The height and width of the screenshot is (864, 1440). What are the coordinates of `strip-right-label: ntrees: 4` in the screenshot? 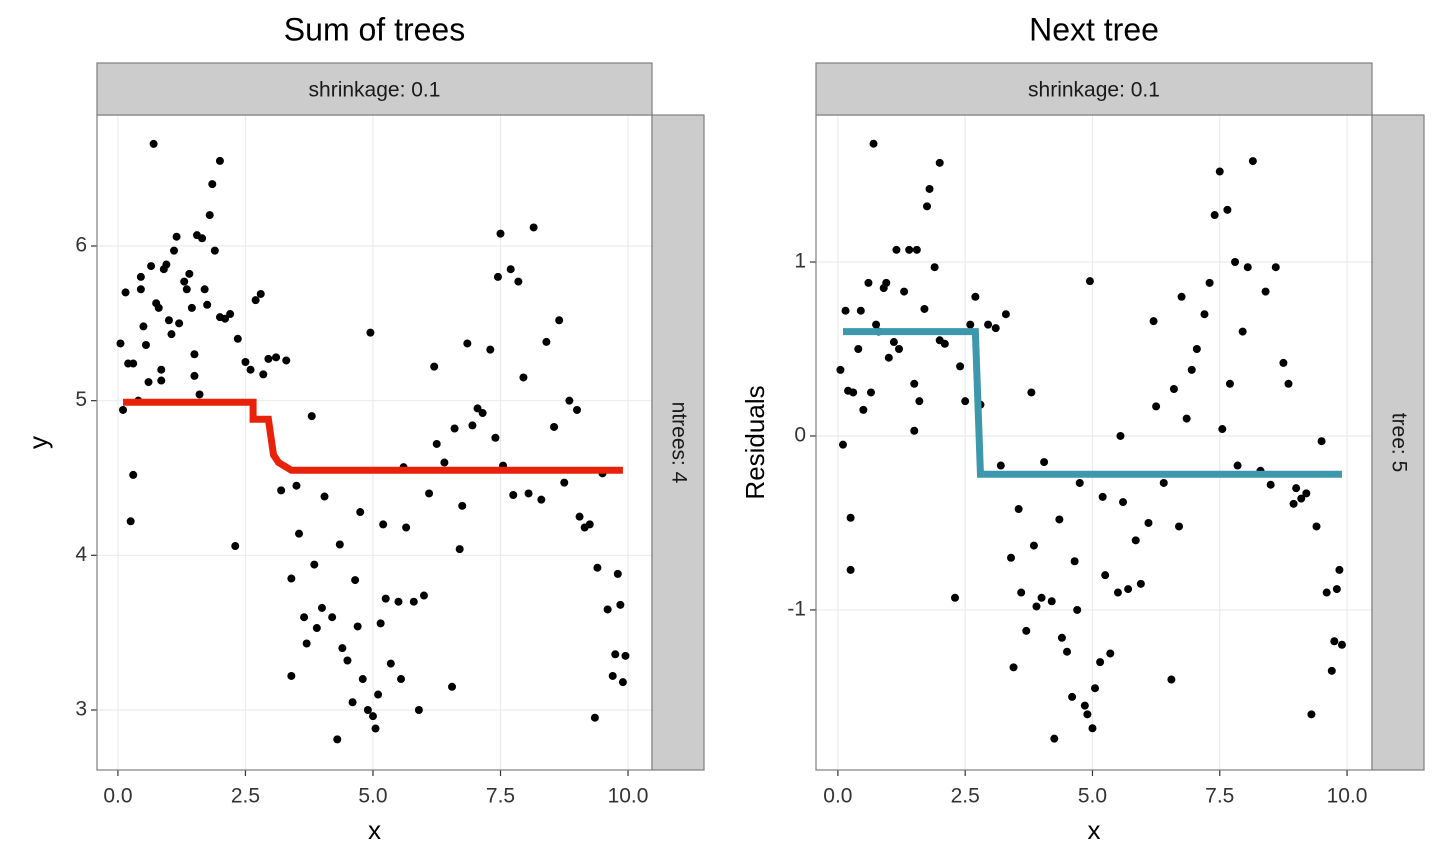 It's located at (678, 443).